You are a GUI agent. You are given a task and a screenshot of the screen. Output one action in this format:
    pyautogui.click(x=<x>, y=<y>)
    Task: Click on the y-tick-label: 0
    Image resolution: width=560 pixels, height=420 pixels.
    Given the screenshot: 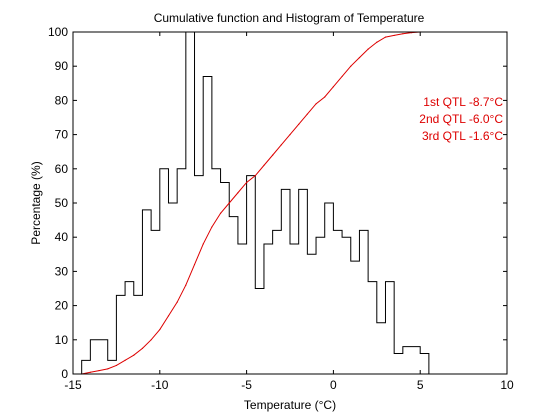 What is the action you would take?
    pyautogui.click(x=64, y=374)
    